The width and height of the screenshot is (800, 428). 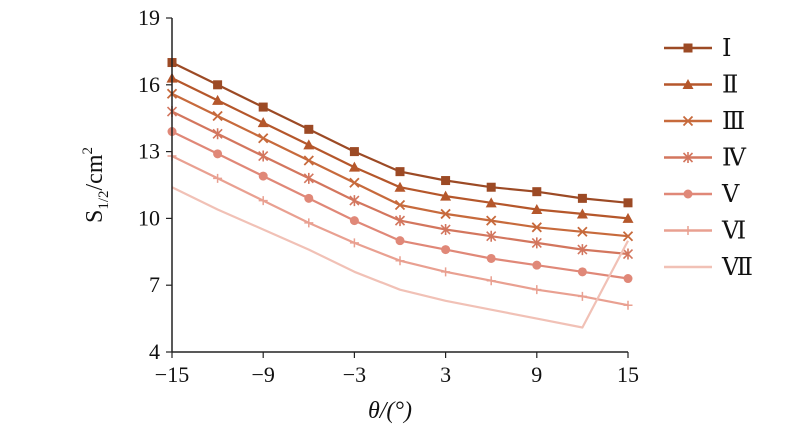 I want to click on y-tick-label: 19, so click(x=149, y=17).